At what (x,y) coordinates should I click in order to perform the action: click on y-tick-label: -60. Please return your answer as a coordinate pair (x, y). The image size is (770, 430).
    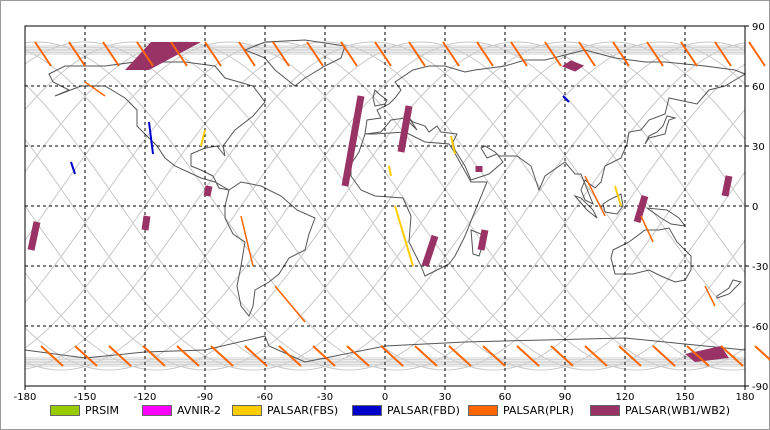
    Looking at the image, I should click on (760, 327).